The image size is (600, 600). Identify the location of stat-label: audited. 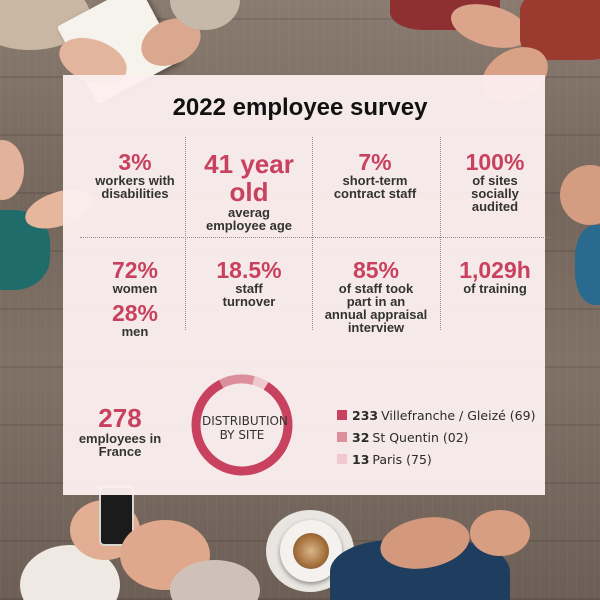
(495, 206).